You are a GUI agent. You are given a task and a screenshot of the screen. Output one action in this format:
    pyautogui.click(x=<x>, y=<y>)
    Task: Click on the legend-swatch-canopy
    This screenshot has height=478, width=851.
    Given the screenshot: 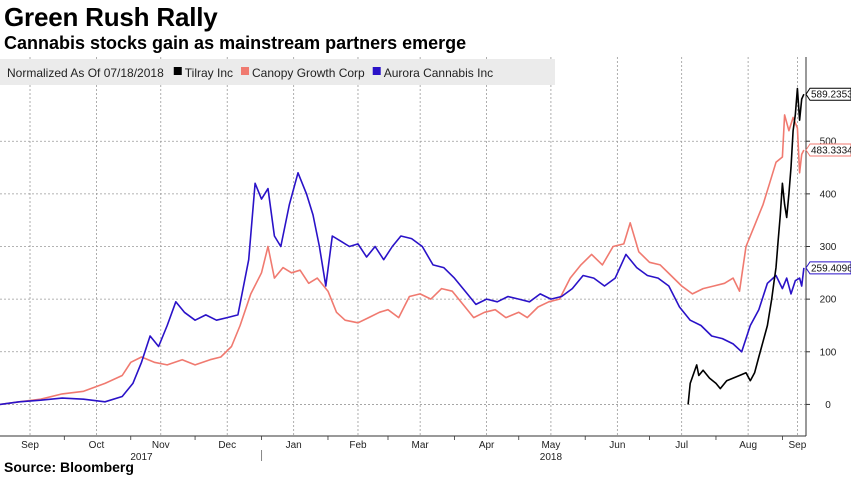 What is the action you would take?
    pyautogui.click(x=245, y=71)
    